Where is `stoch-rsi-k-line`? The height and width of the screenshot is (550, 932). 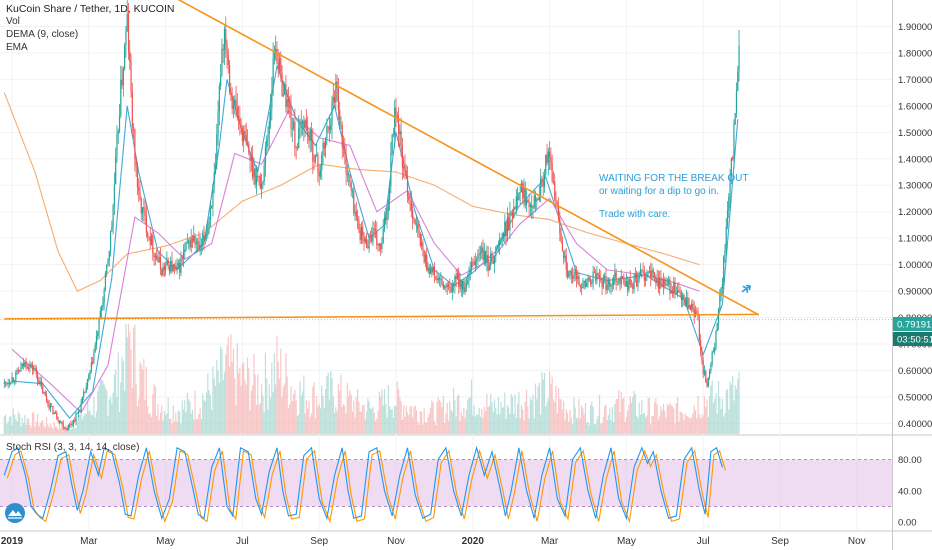
stoch-rsi-k-line is located at coordinates (363, 483).